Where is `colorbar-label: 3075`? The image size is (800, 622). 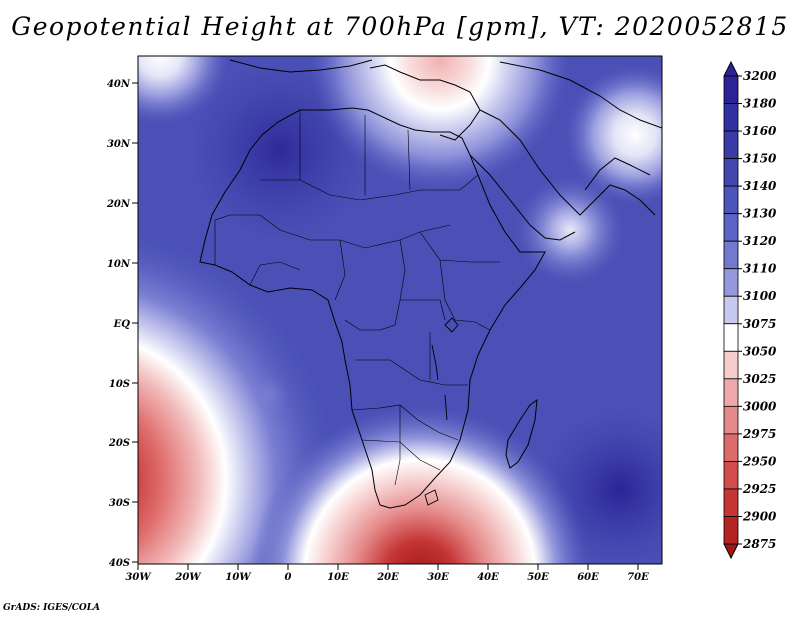
colorbar-label: 3075 is located at coordinates (759, 324).